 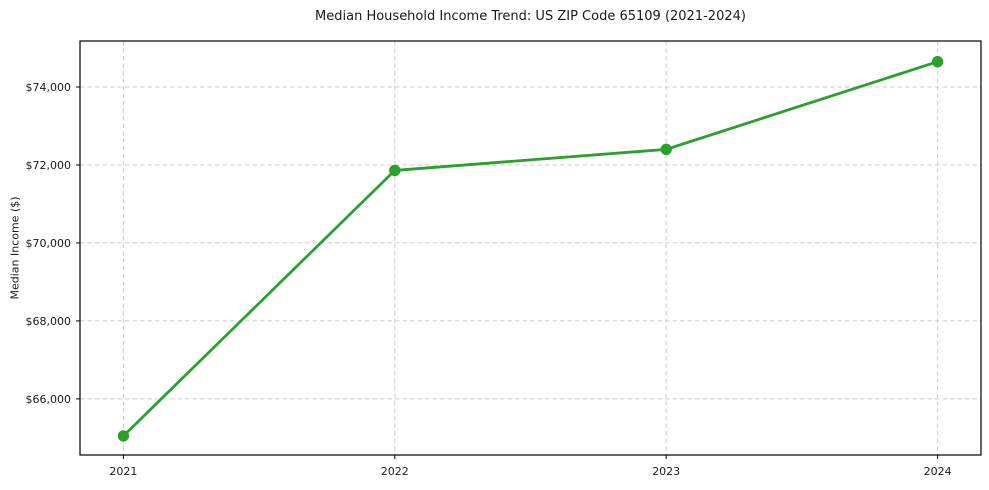 What do you see at coordinates (938, 471) in the screenshot?
I see `x-tick-label: 2024` at bounding box center [938, 471].